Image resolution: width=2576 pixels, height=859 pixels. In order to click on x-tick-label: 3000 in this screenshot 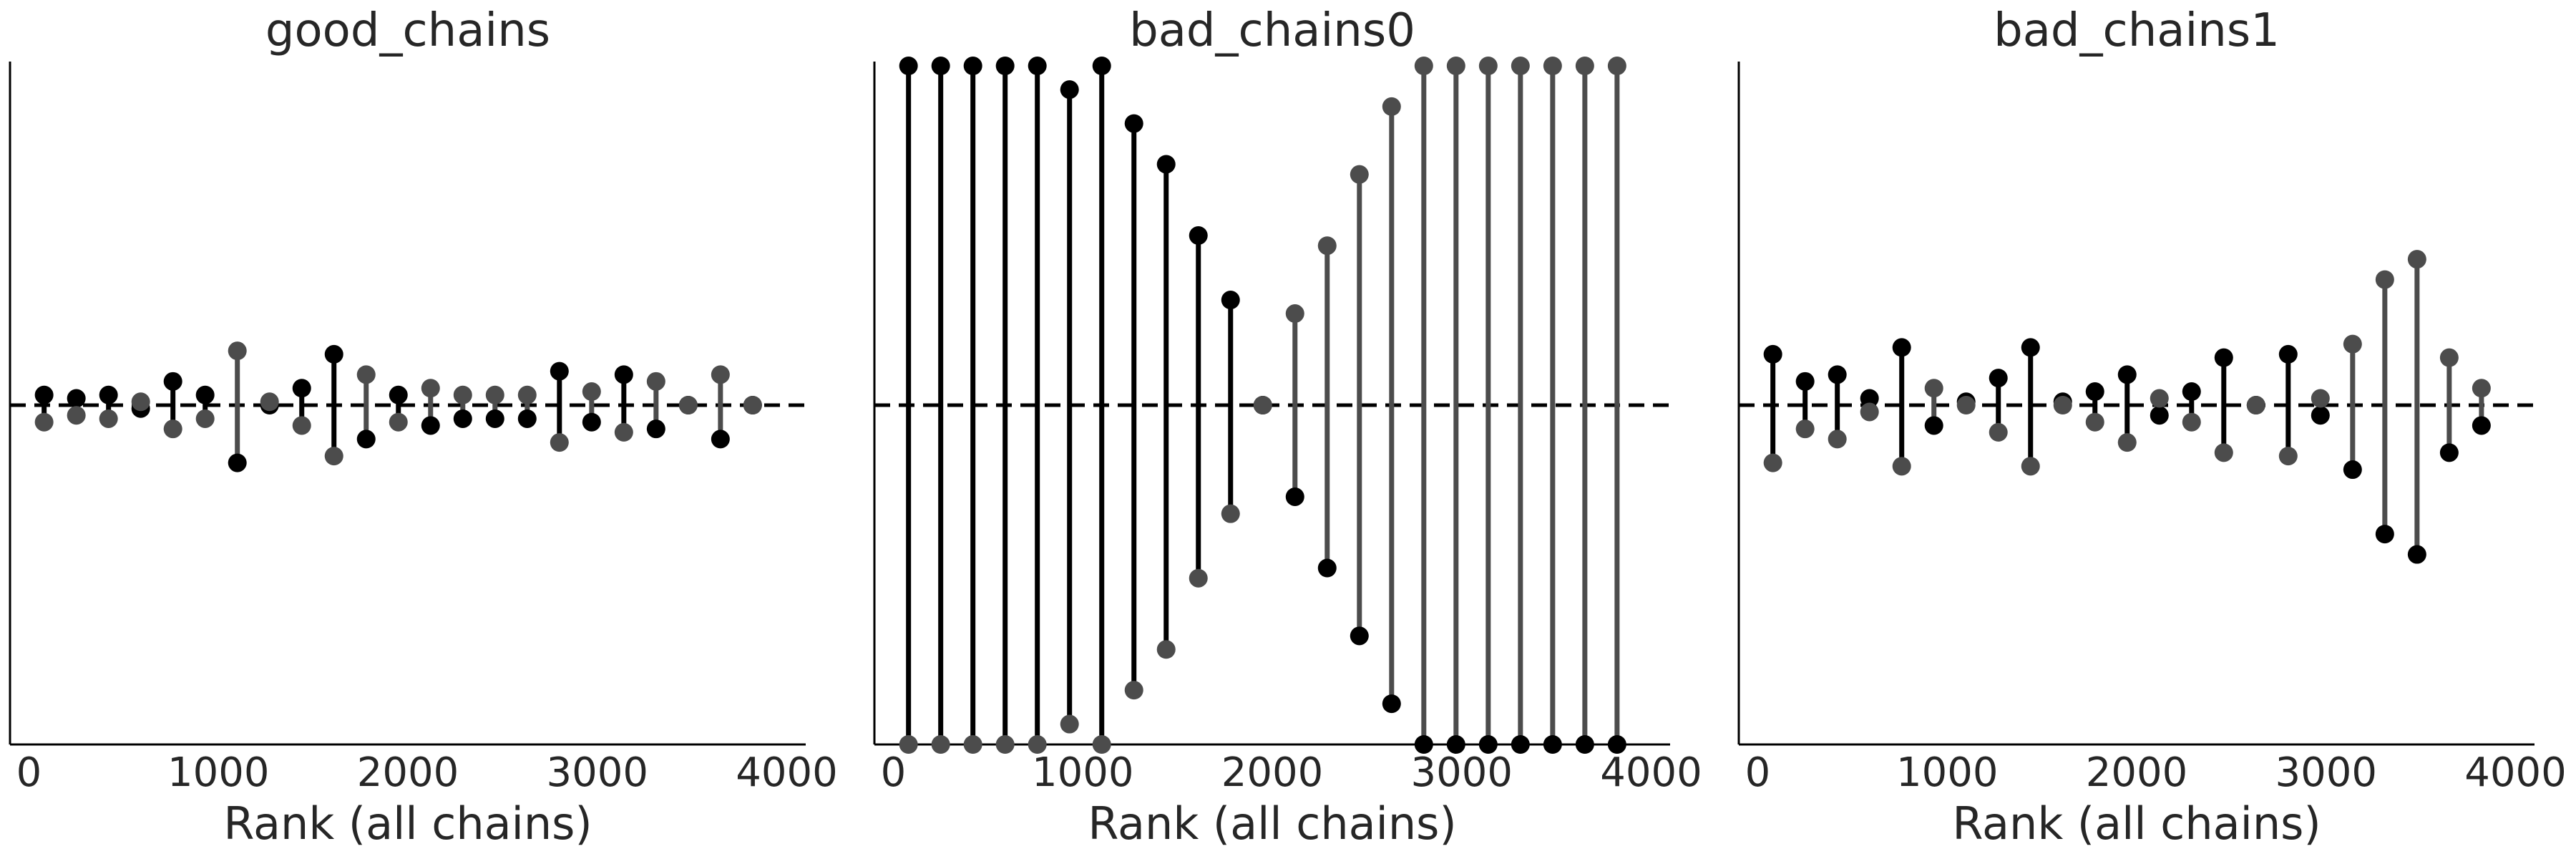, I will do `click(2326, 772)`.